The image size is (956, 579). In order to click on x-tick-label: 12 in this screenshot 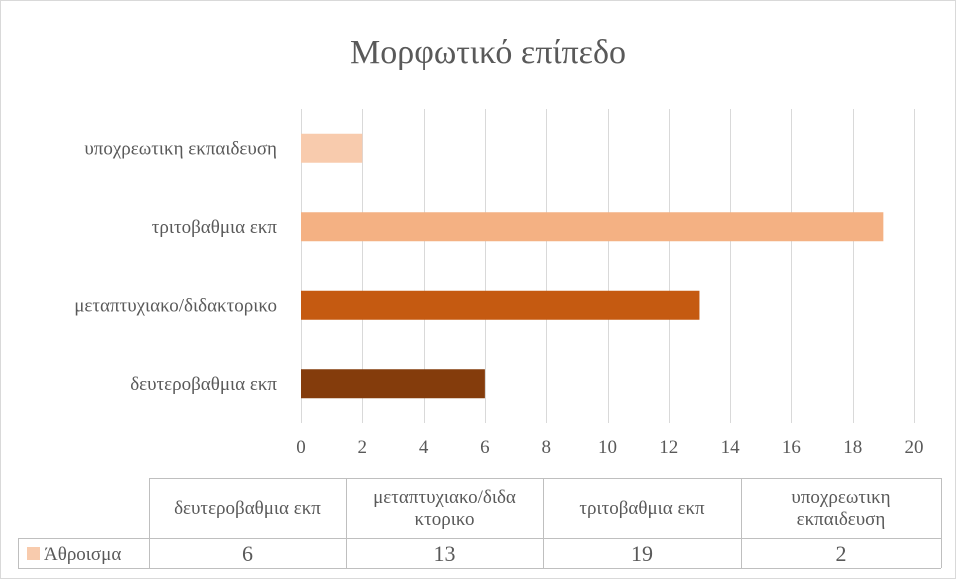, I will do `click(668, 447)`.